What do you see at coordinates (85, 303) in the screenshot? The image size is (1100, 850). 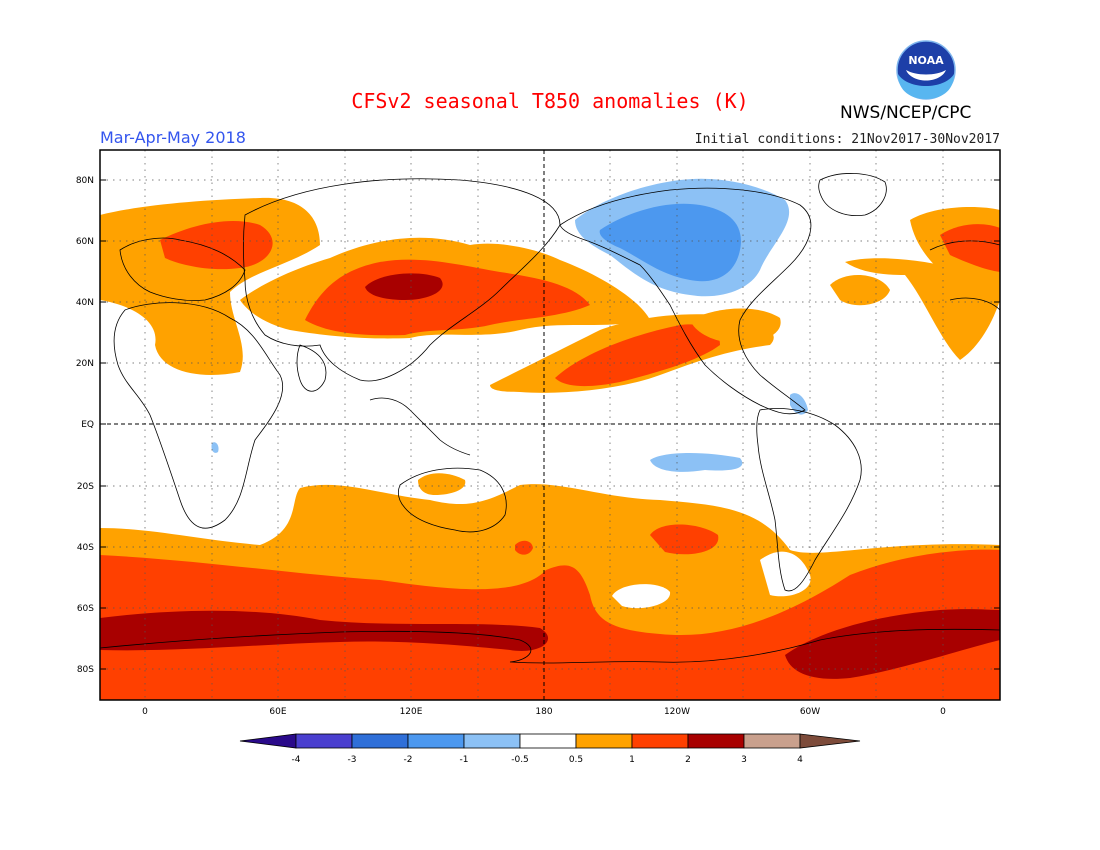 I see `lat-label: 40N` at bounding box center [85, 303].